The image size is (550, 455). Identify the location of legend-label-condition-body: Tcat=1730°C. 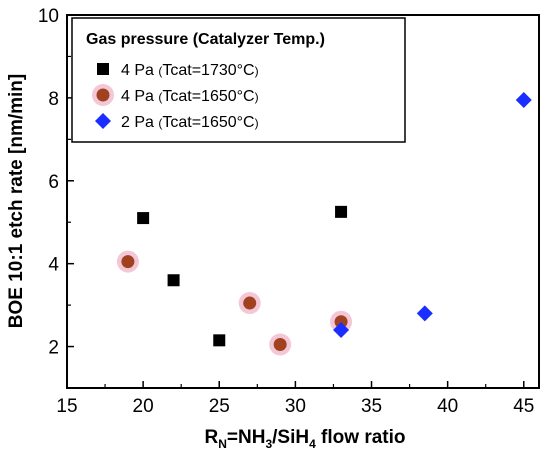
(208, 70).